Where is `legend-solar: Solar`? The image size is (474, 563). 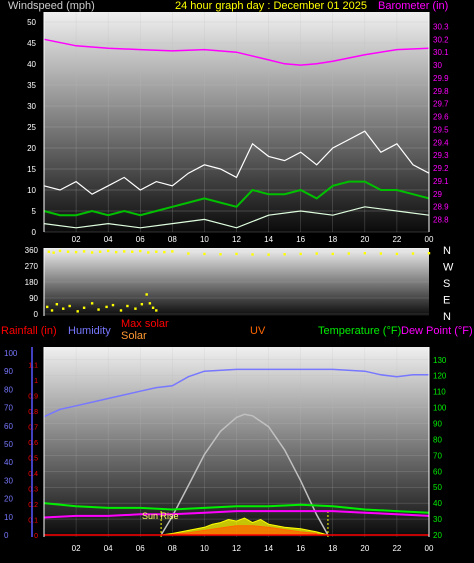
legend-solar: Solar is located at coordinates (134, 336).